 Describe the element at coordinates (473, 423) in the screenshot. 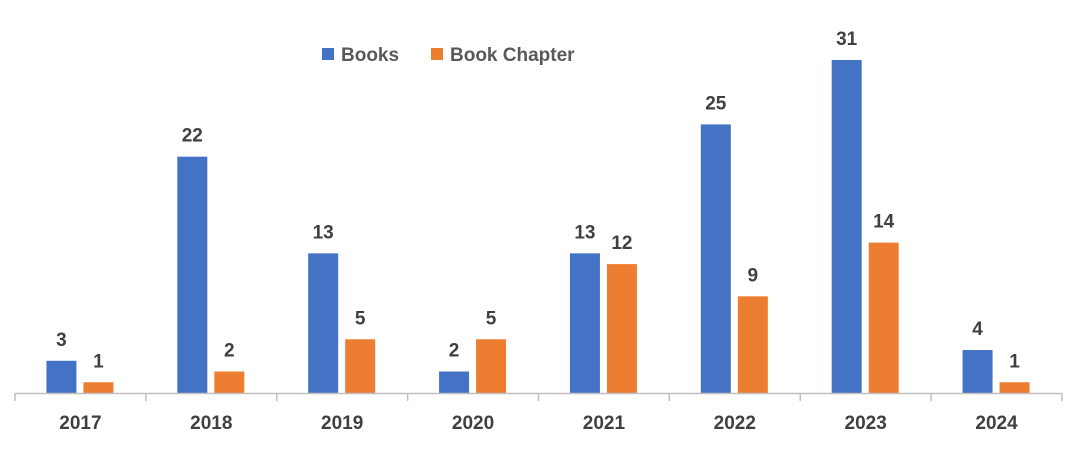

I see `x-tick-label: 2020` at that location.